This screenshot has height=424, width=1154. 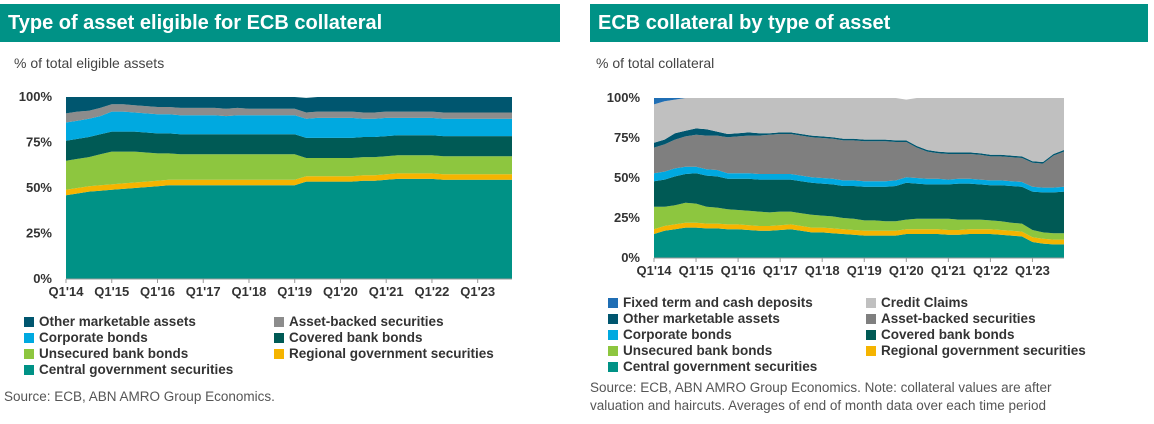 I want to click on legend-item-credit-claims: Credit Claims, so click(x=917, y=303).